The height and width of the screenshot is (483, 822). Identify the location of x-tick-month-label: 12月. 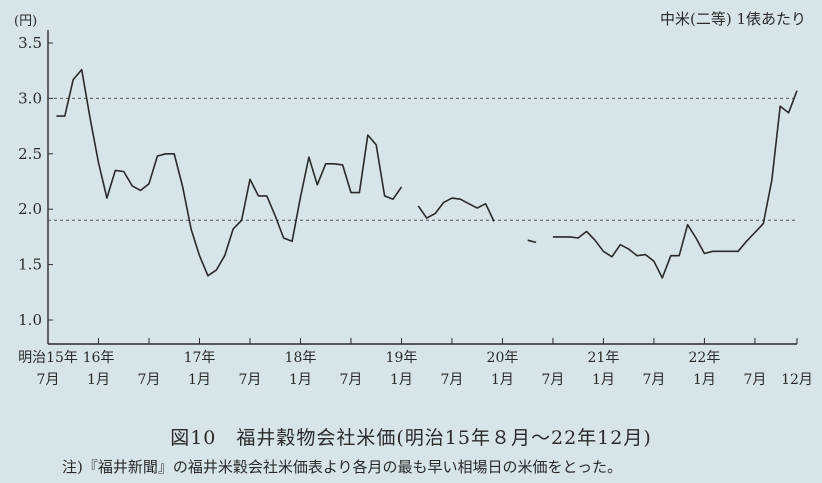
(797, 380).